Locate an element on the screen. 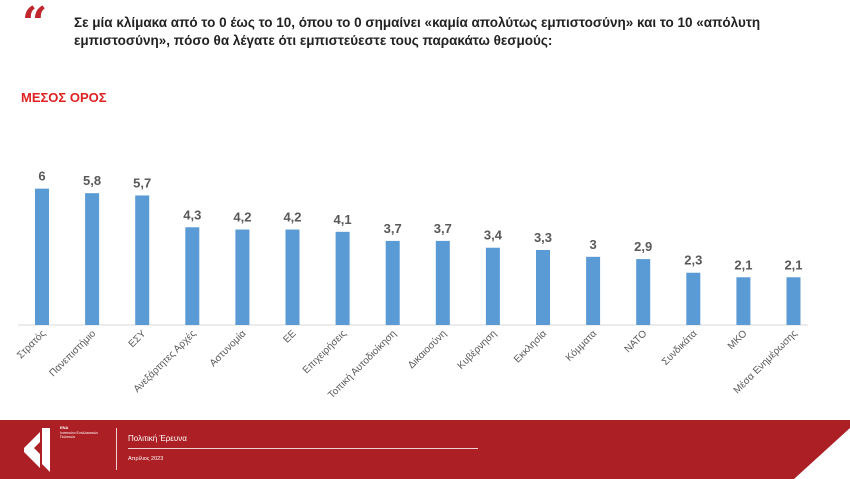 The width and height of the screenshot is (850, 479). bar-value-label: 6 is located at coordinates (41, 176).